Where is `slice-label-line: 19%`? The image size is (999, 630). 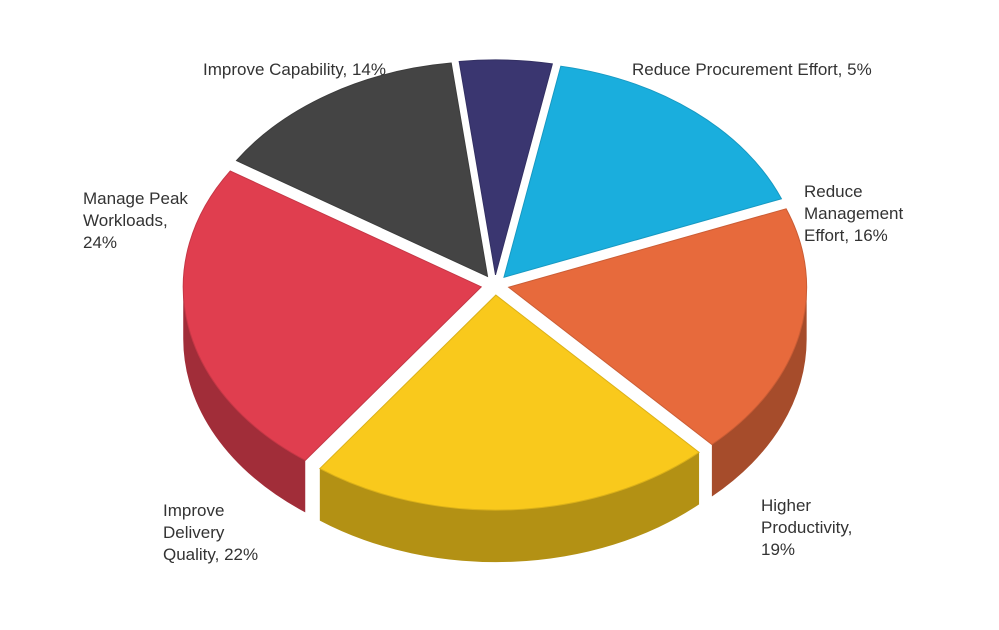
slice-label-line: 19% is located at coordinates (778, 549).